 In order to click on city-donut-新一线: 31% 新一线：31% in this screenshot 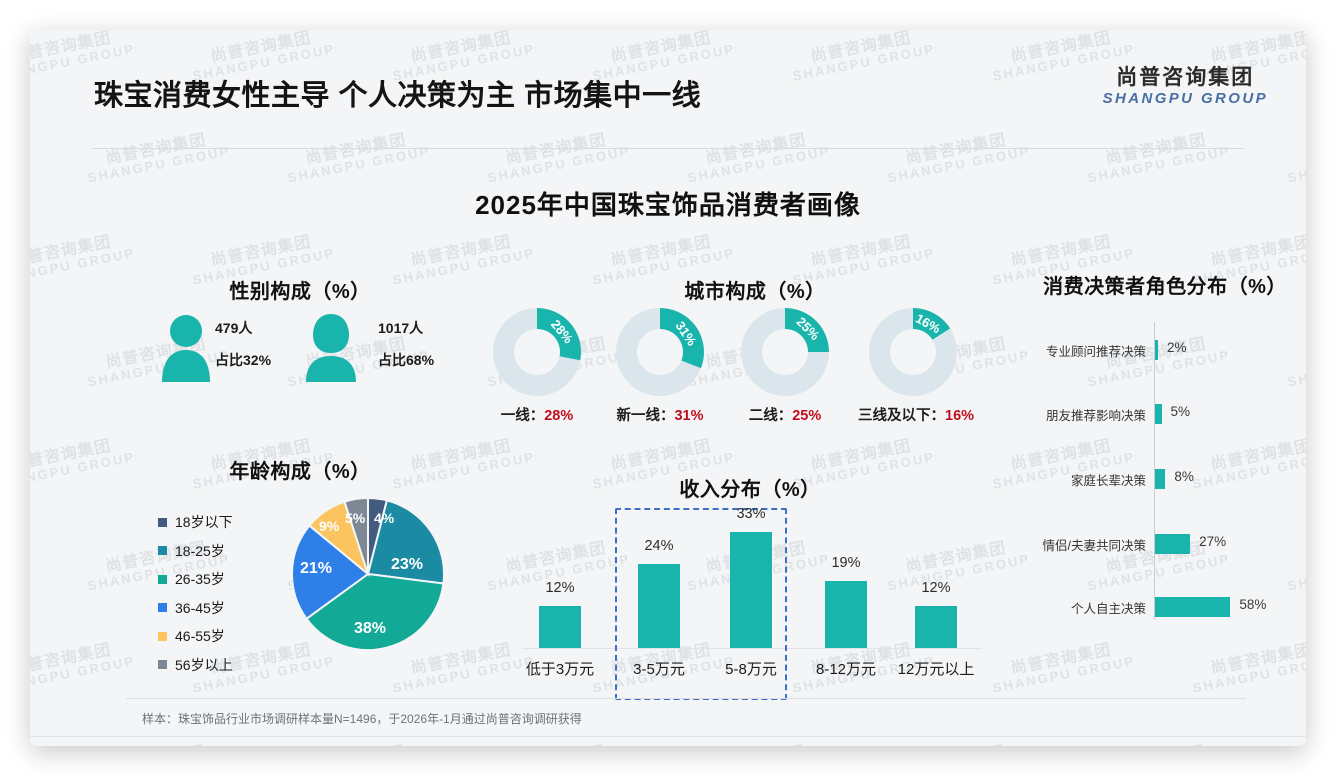, I will do `click(660, 366)`.